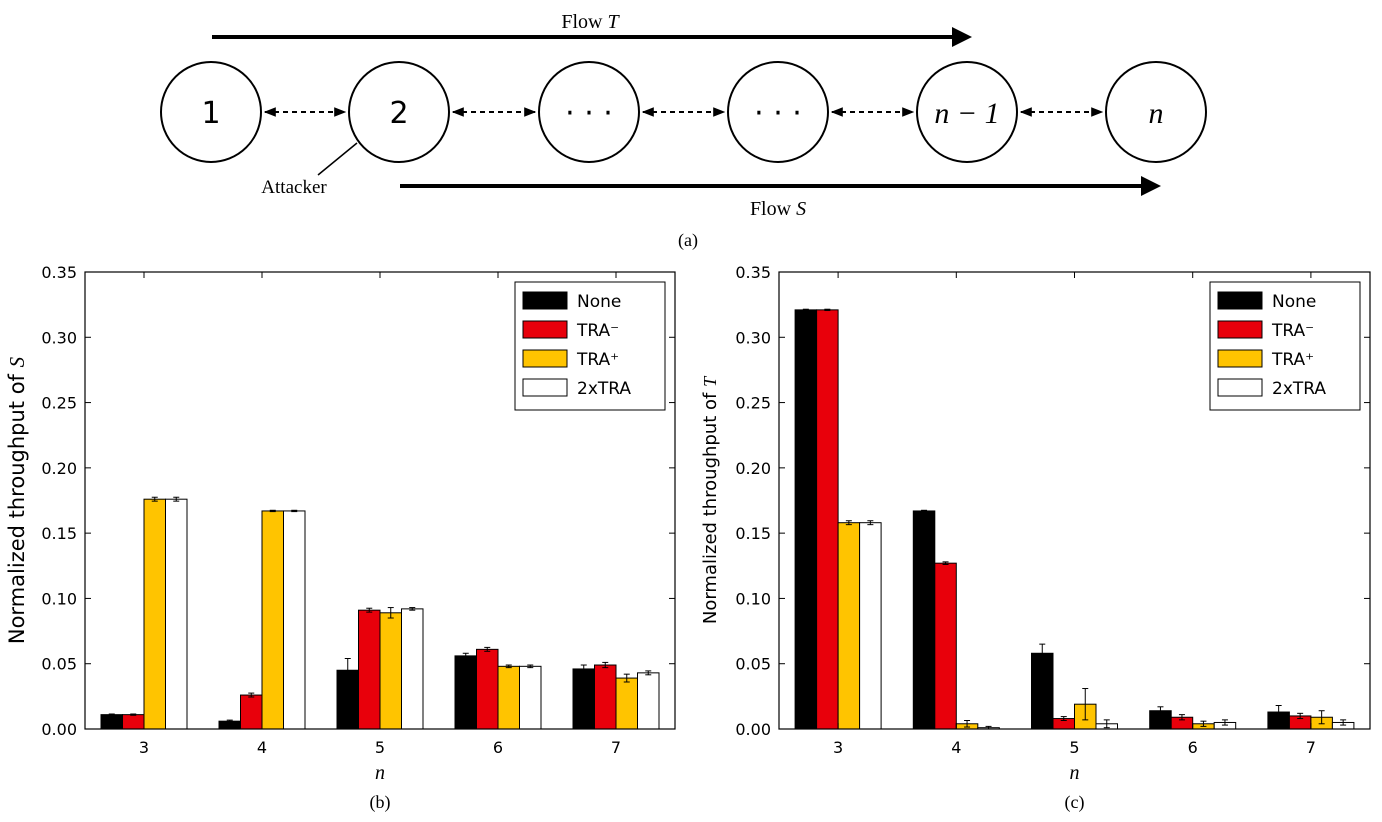 This screenshot has width=1382, height=822. Describe the element at coordinates (683, 112) in the screenshot. I see `node-group: 1 2 · · · · · · n − 1 n` at that location.